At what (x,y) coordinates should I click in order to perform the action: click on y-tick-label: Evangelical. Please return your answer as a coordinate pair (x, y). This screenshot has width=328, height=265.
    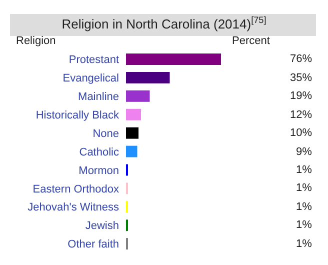
    Looking at the image, I should click on (90, 78).